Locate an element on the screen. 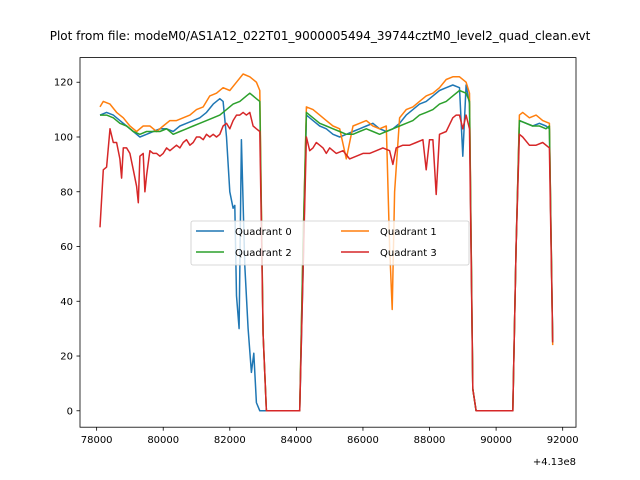 The width and height of the screenshot is (640, 480). legend-label: Quadrant 2 is located at coordinates (263, 253).